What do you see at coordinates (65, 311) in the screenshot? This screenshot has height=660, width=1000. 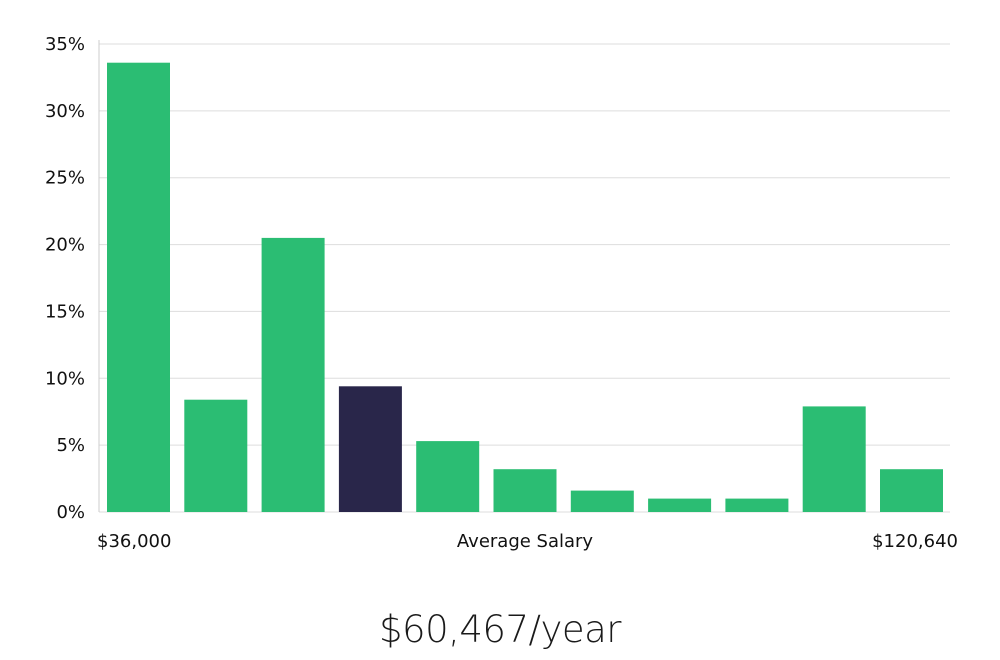 I see `y-tick-label: 15%` at bounding box center [65, 311].